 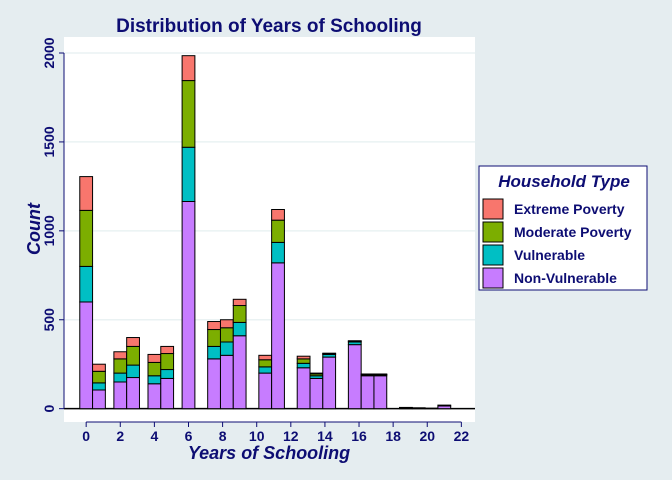 What do you see at coordinates (573, 232) in the screenshot?
I see `legend-label: Moderate Poverty` at bounding box center [573, 232].